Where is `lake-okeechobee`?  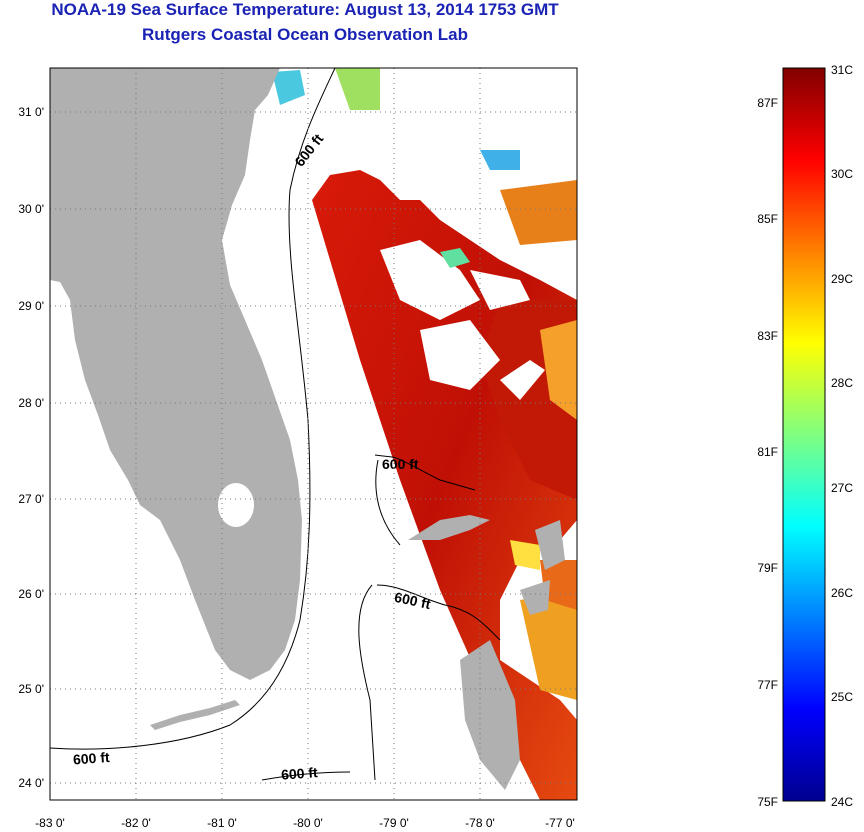
lake-okeechobee is located at coordinates (236, 505).